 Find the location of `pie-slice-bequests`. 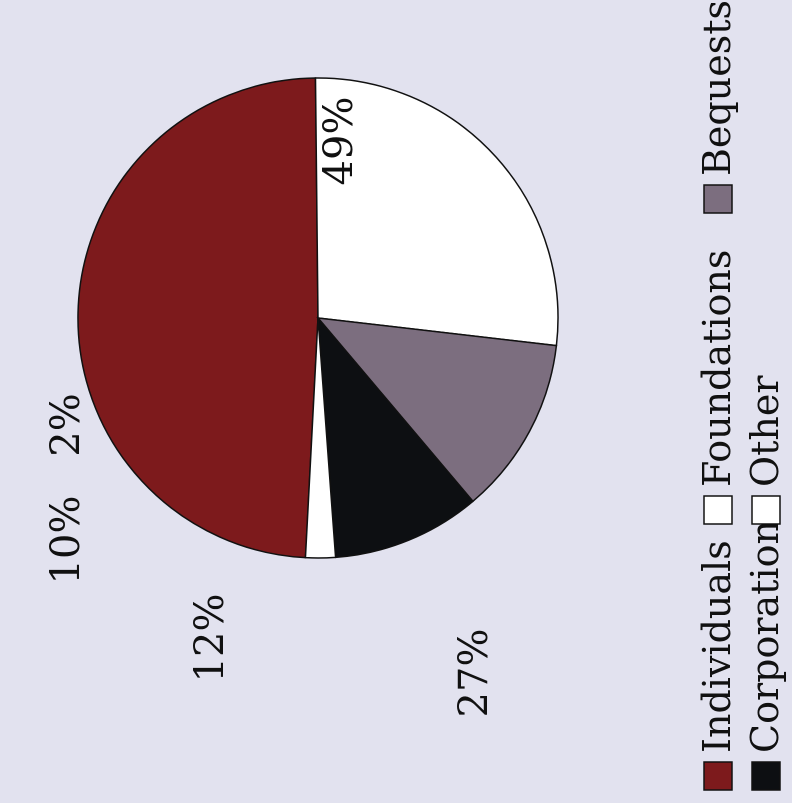

pie-slice-bequests is located at coordinates (437, 410).